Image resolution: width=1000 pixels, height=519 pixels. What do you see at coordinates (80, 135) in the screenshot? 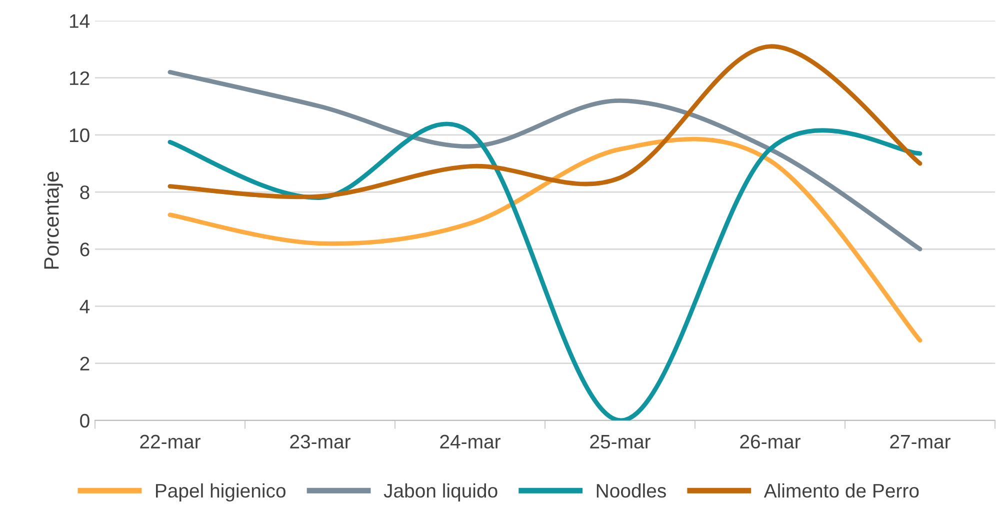
I see `y-tick-label: 10` at bounding box center [80, 135].